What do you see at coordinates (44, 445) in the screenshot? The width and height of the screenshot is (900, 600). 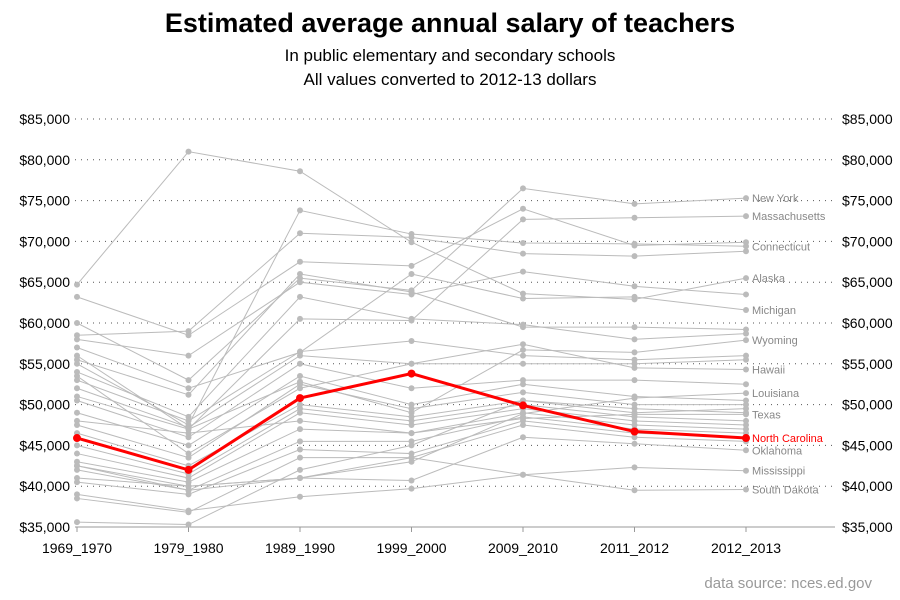 I see `y-tick-label-left: $45,000` at bounding box center [44, 445].